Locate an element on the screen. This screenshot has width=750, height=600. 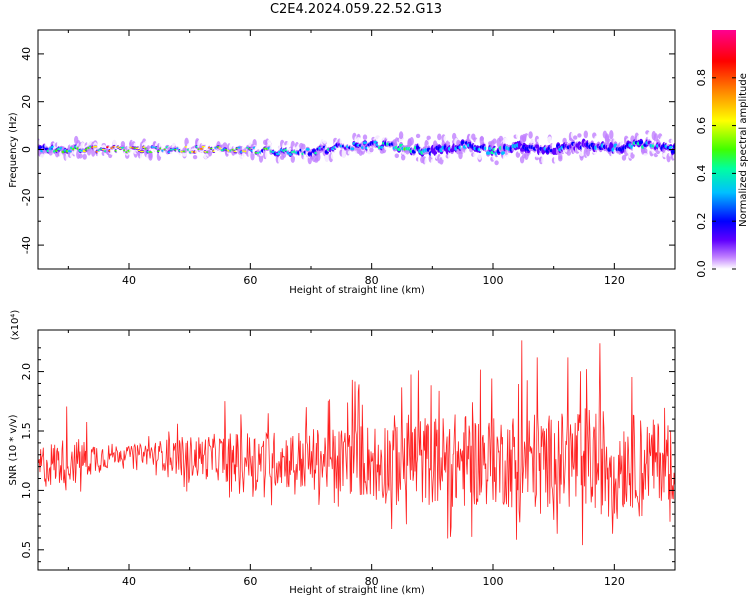
colorbar-tick-label: 0.4 is located at coordinates (701, 174).